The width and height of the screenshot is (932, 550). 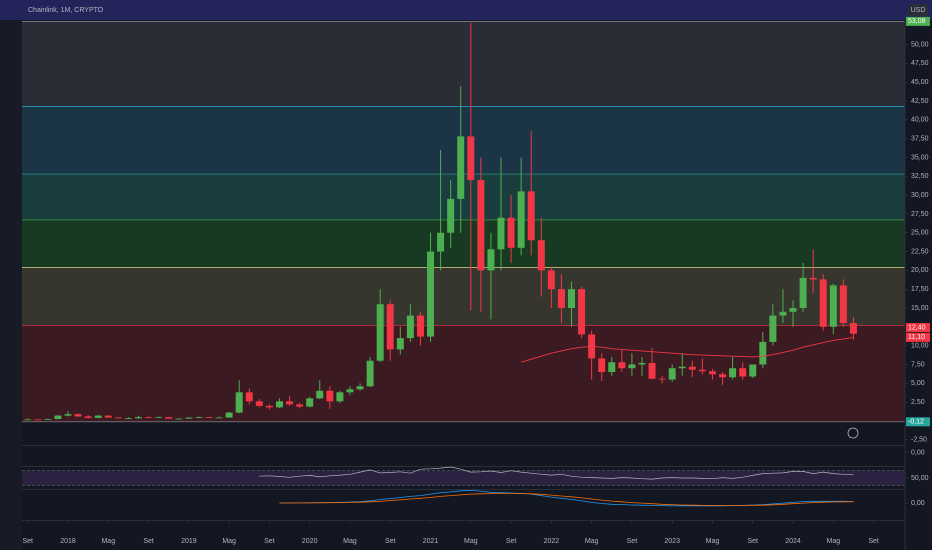 I want to click on y-tick-label: 45,00, so click(x=920, y=82).